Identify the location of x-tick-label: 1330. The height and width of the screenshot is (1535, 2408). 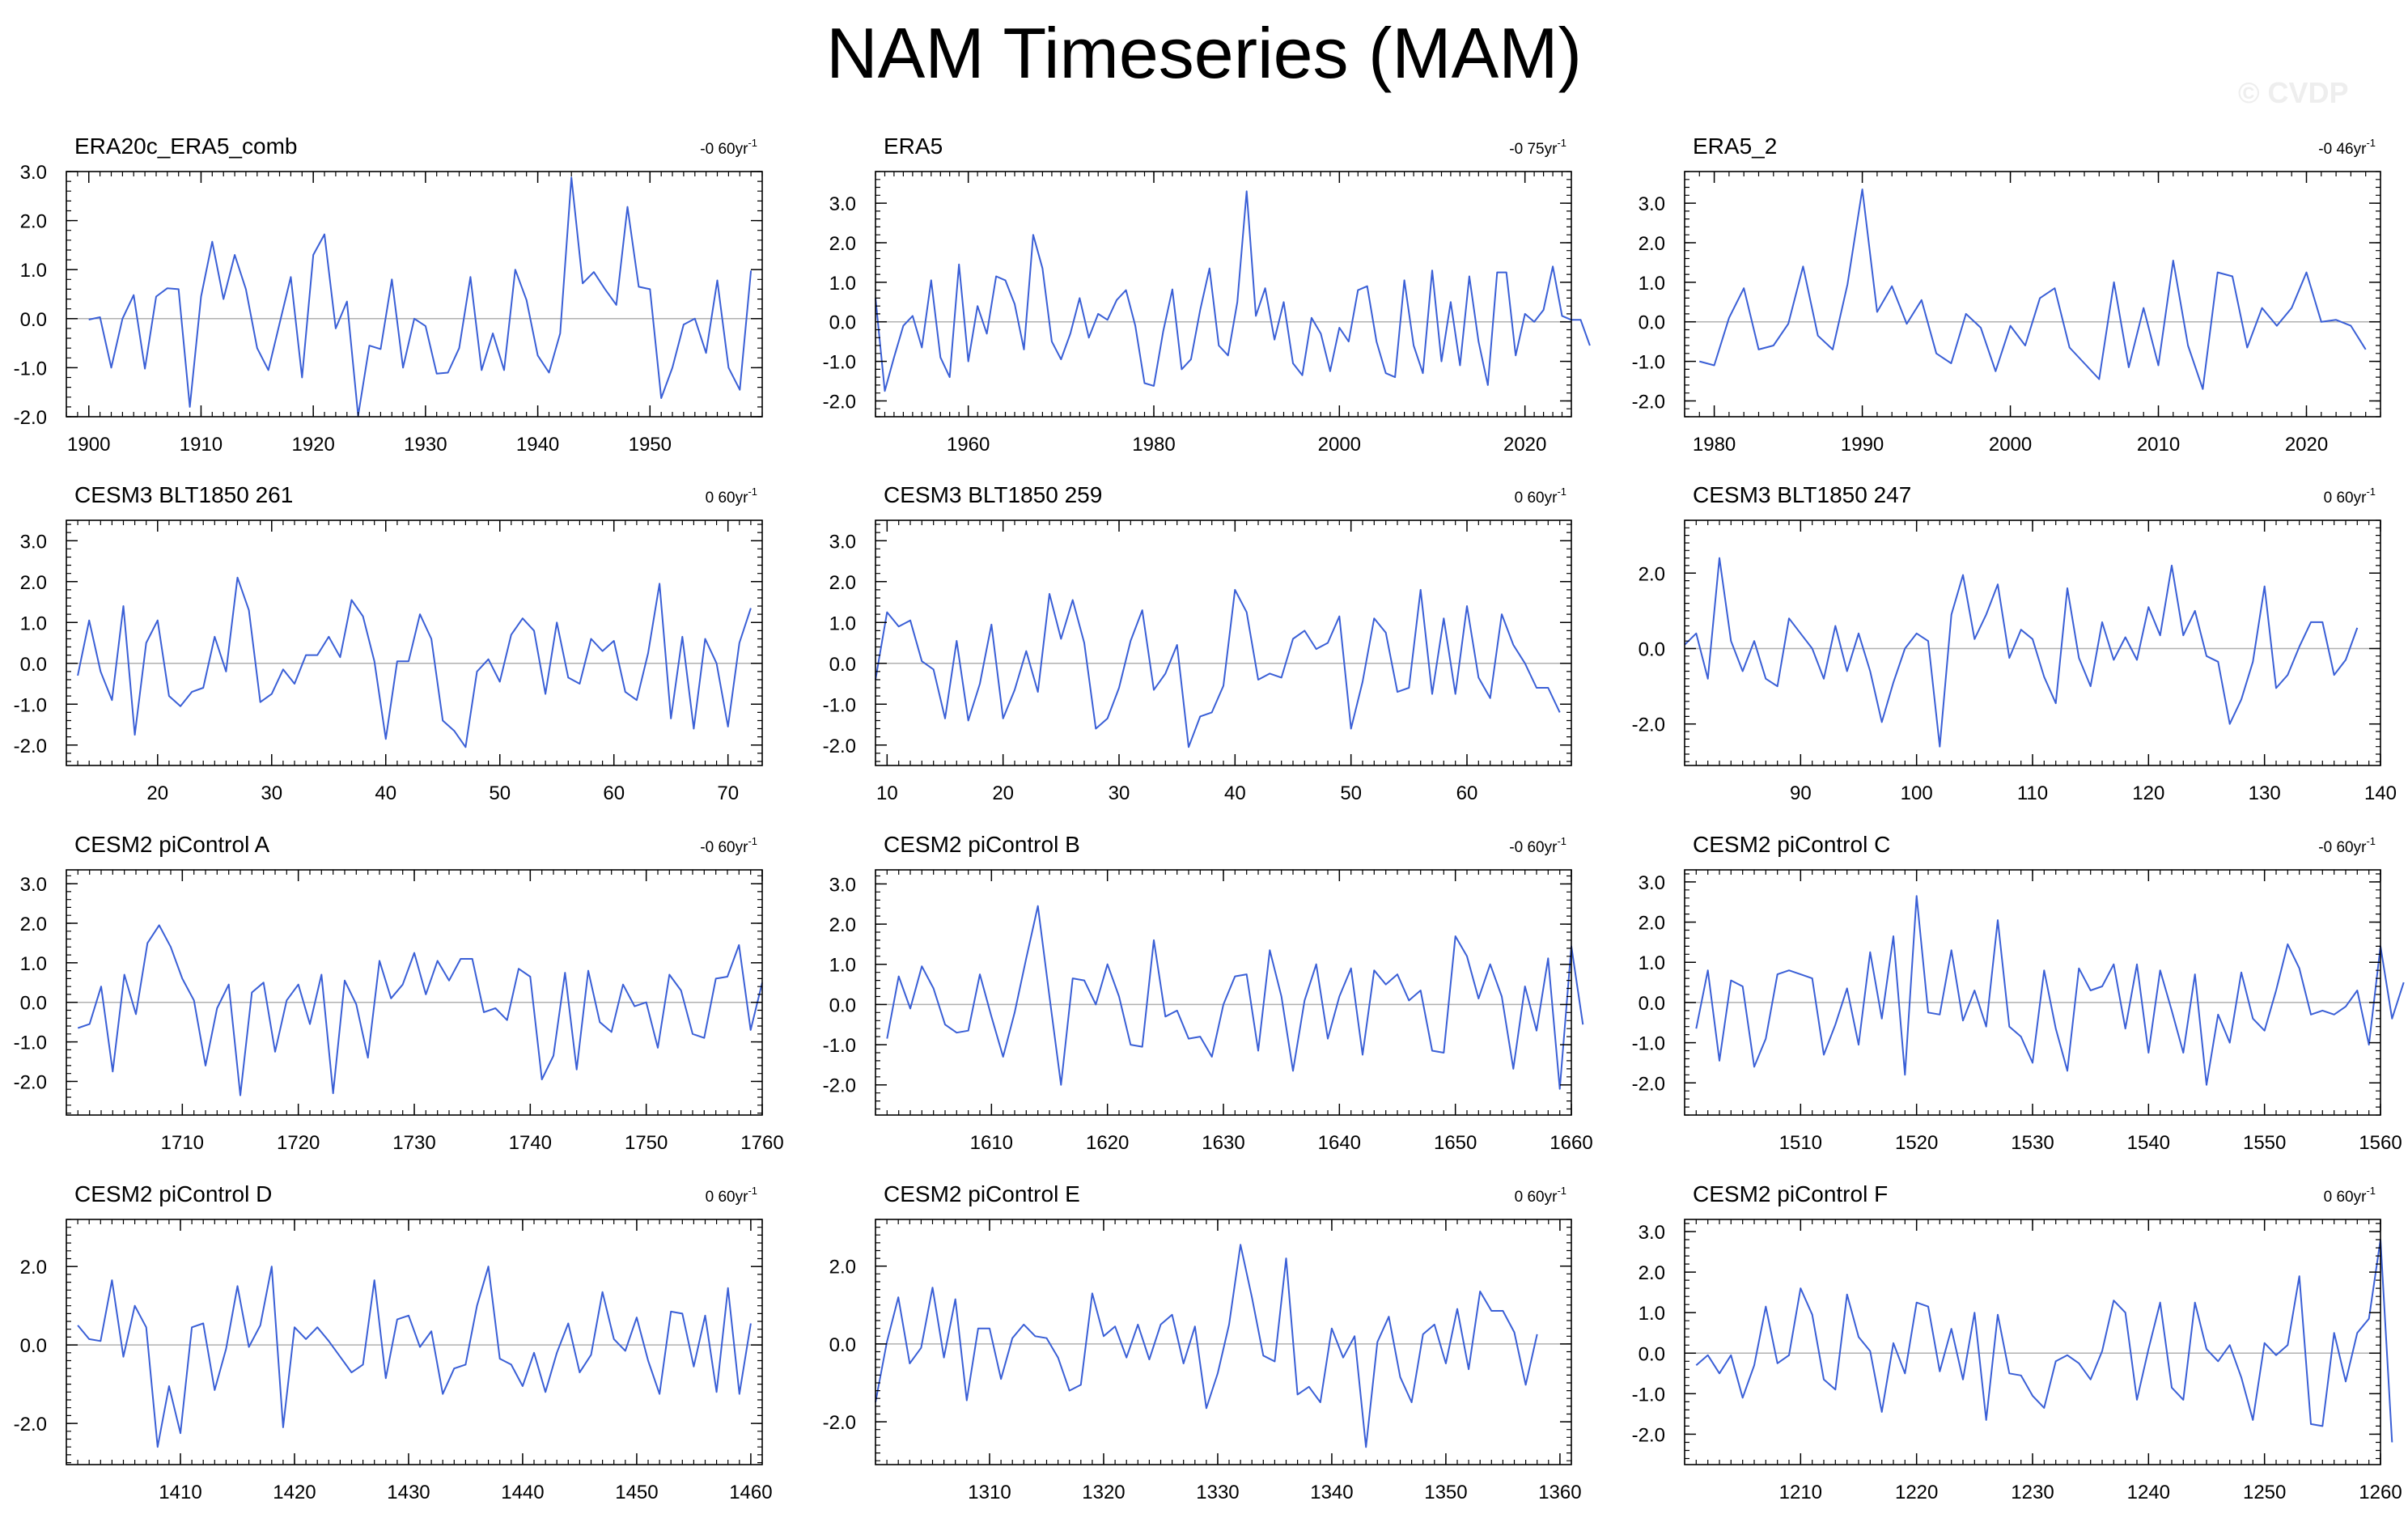
(1217, 1492).